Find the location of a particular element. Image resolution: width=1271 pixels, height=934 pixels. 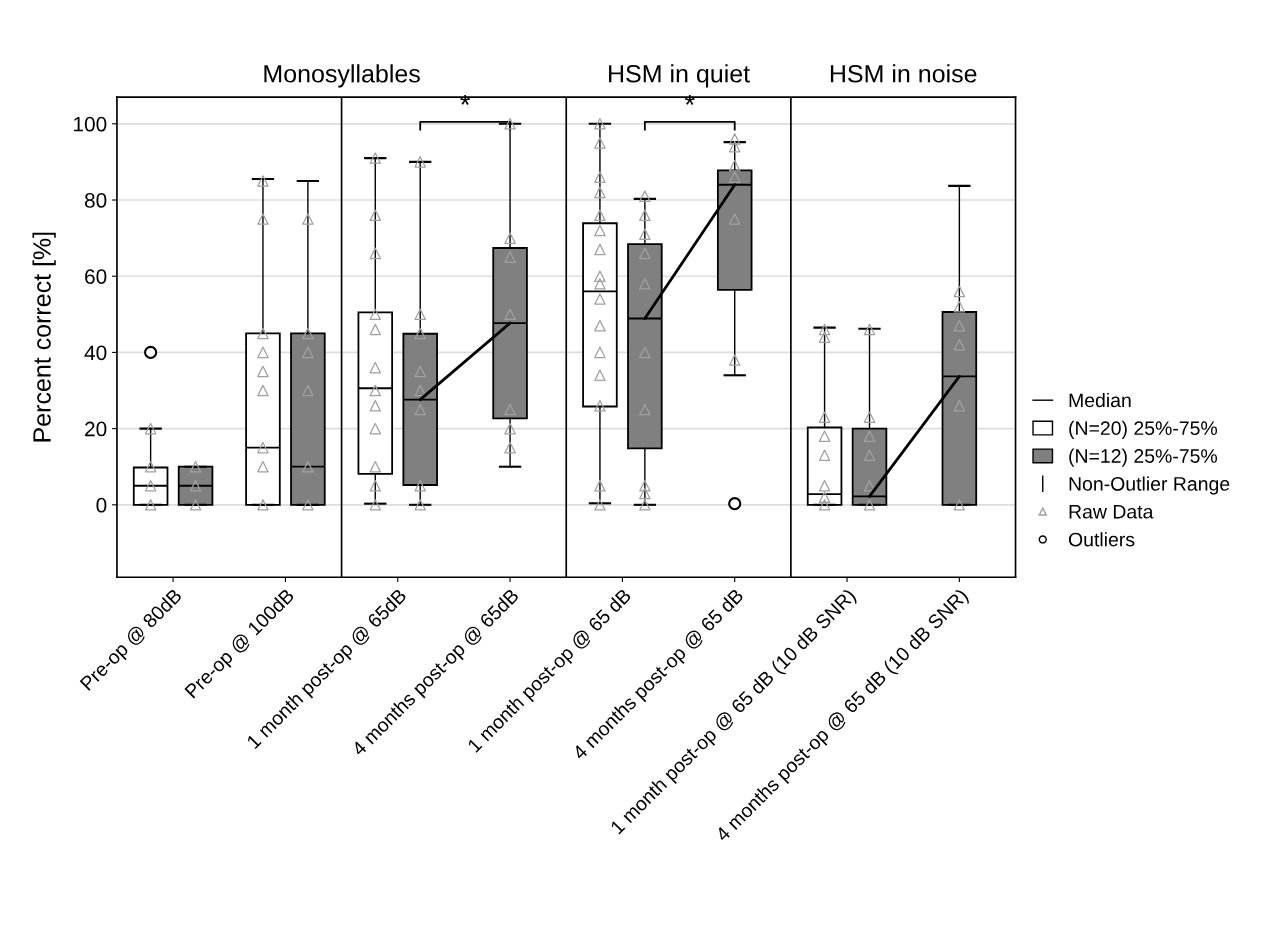

text: Median is located at coordinates (1100, 400).